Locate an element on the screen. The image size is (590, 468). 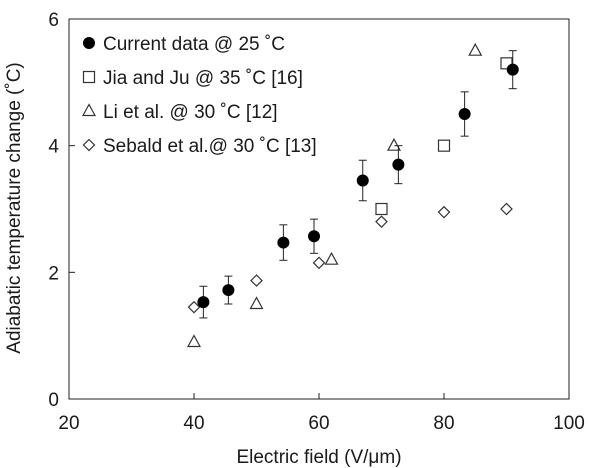
x-tick-label: 40 is located at coordinates (193, 423).